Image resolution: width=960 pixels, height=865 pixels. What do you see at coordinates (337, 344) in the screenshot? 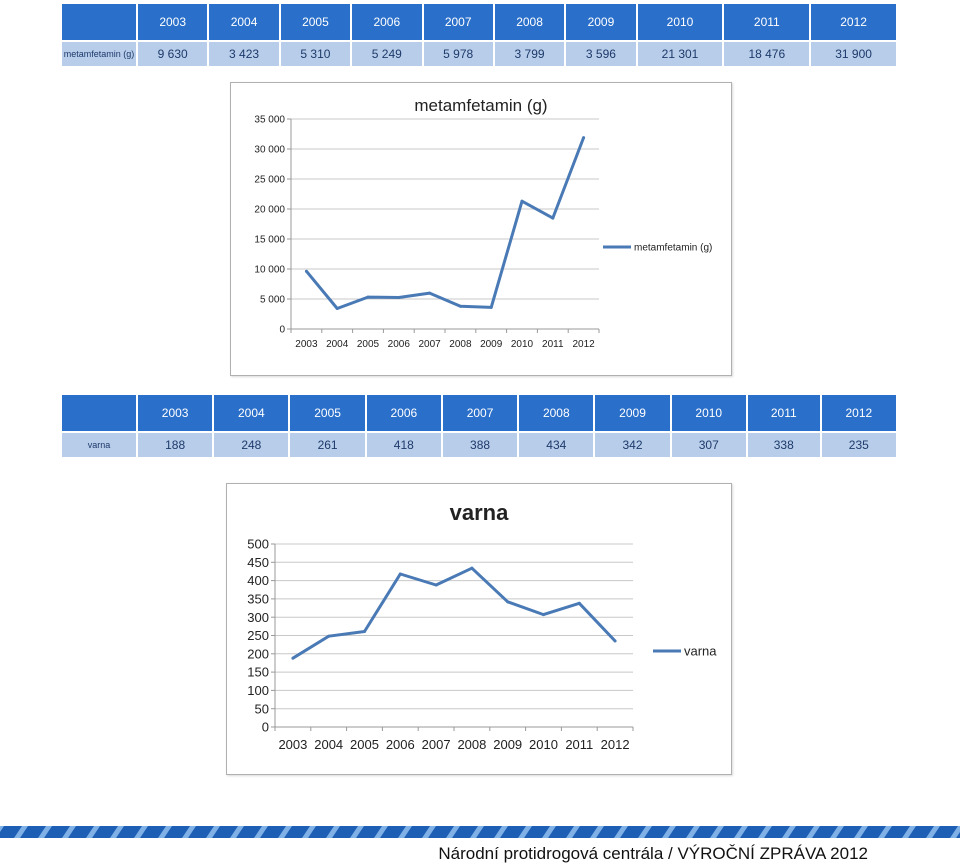
I see `x-tick-label: 2004` at bounding box center [337, 344].